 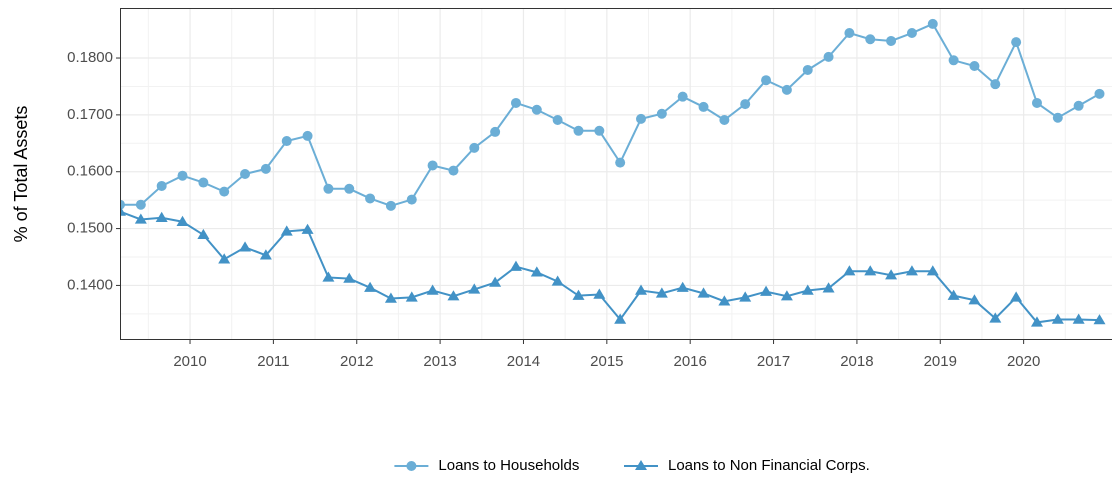 I want to click on legend-label: Loans to Non Financial Corps., so click(x=769, y=465).